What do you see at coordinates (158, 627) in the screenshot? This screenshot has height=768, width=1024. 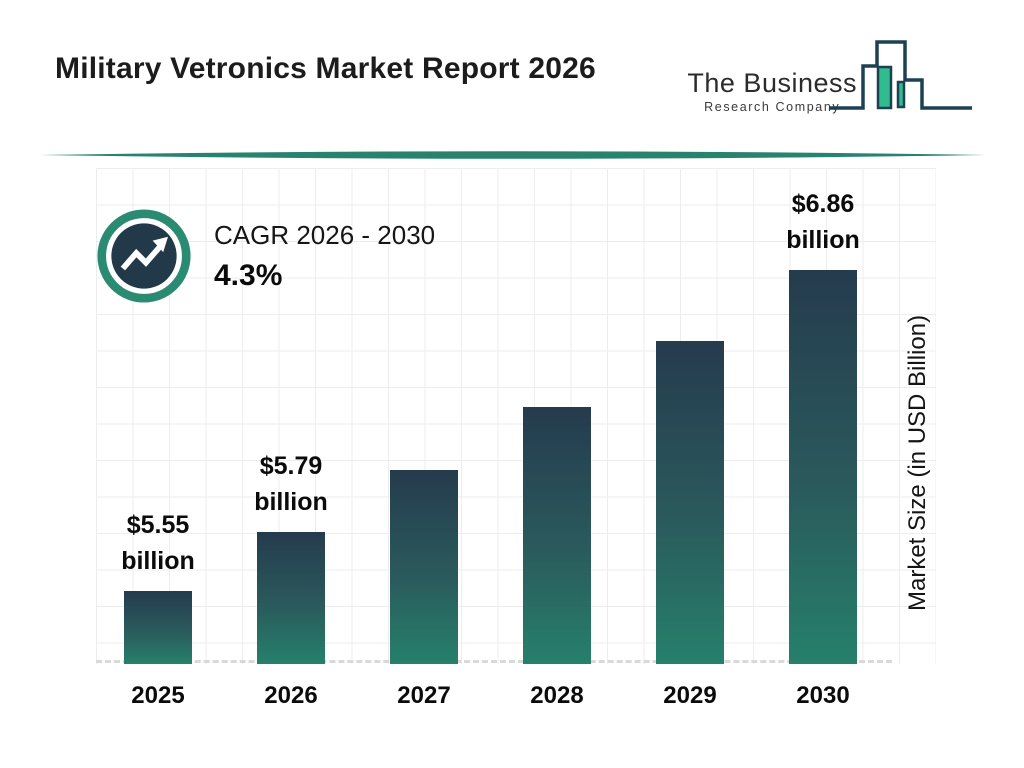 I see `bar-2025` at bounding box center [158, 627].